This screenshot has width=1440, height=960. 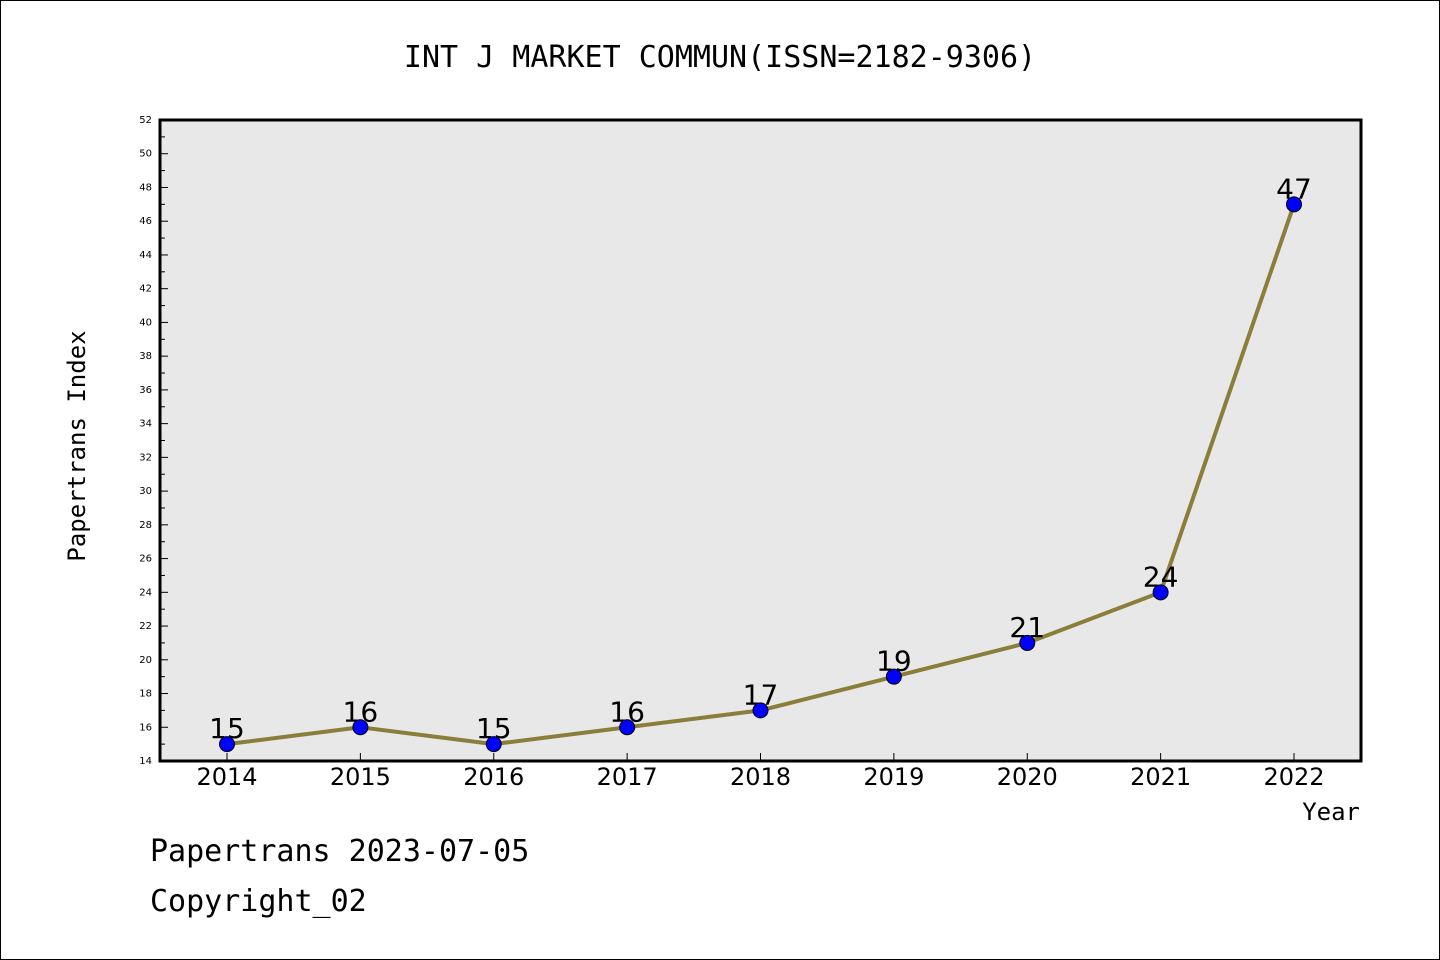 I want to click on x-tick-label: 2022, so click(x=1293, y=777).